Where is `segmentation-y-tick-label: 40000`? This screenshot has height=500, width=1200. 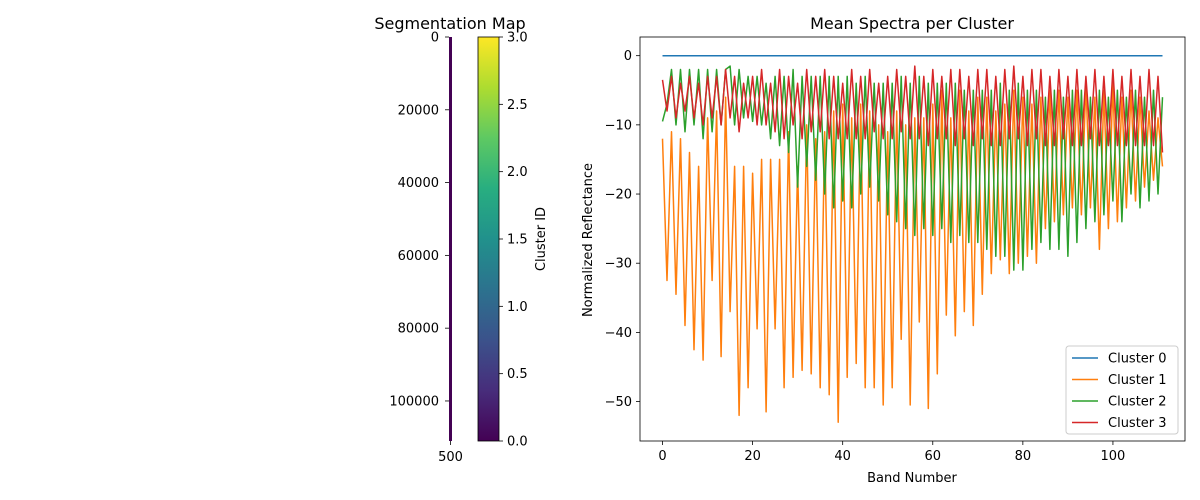 segmentation-y-tick-label: 40000 is located at coordinates (418, 183).